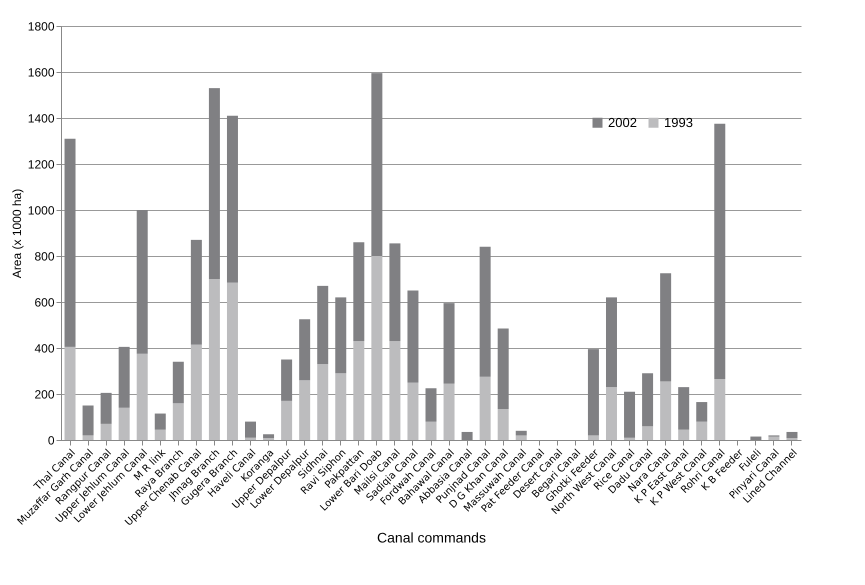  I want to click on y-tick-label: 1000, so click(41, 211).